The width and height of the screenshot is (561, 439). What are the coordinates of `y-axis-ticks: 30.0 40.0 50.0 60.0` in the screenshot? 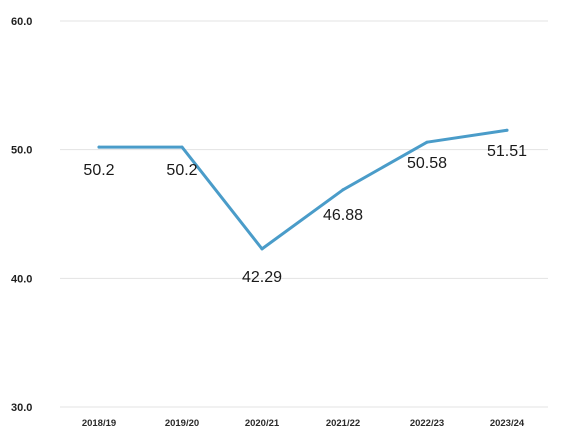 It's located at (21, 215).